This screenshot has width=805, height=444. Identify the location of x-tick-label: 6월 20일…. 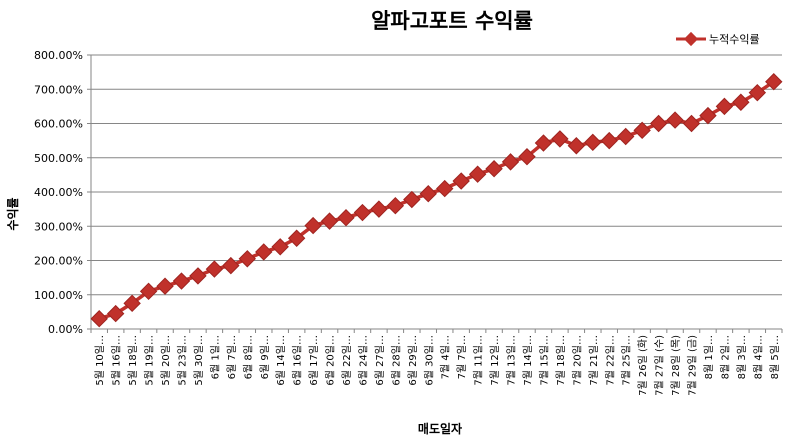
(331, 360).